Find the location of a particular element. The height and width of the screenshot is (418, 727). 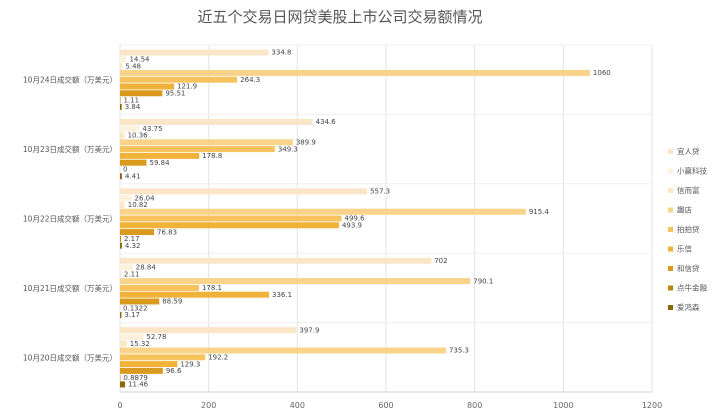

data-label: 499.6 is located at coordinates (354, 219).